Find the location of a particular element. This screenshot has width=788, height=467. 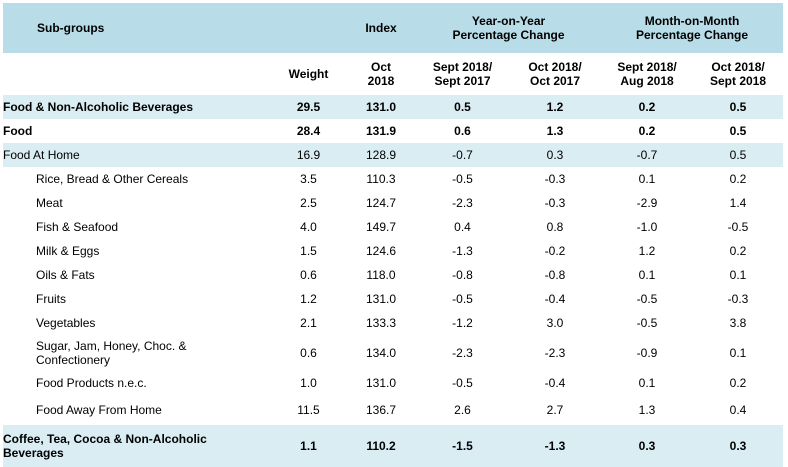

row-yoy-a: -0.7 is located at coordinates (462, 155).